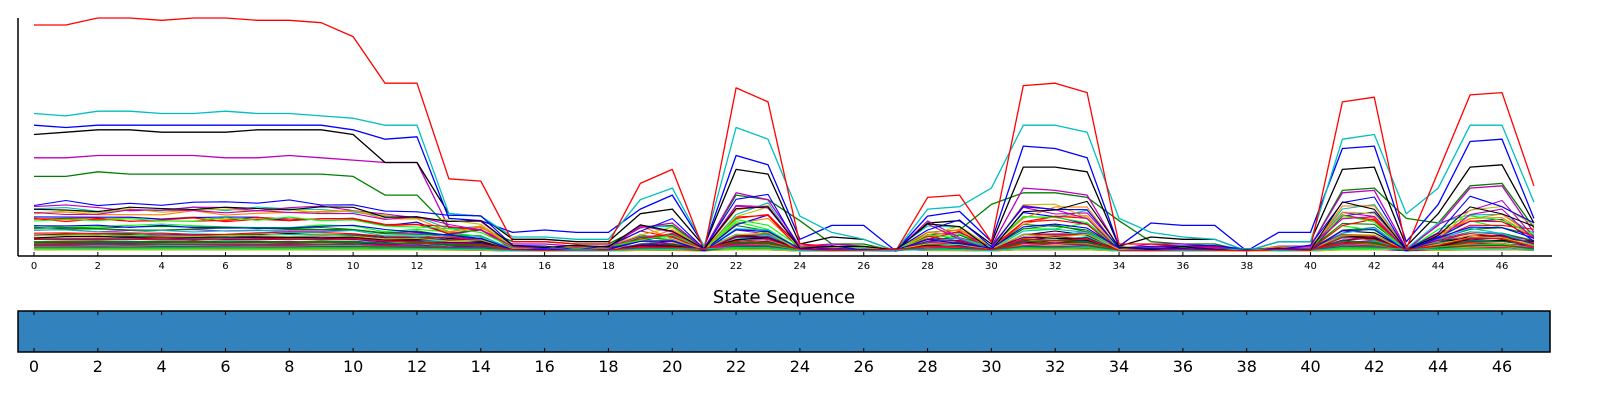 Image resolution: width=1600 pixels, height=404 pixels. I want to click on state-cells, so click(784, 331).